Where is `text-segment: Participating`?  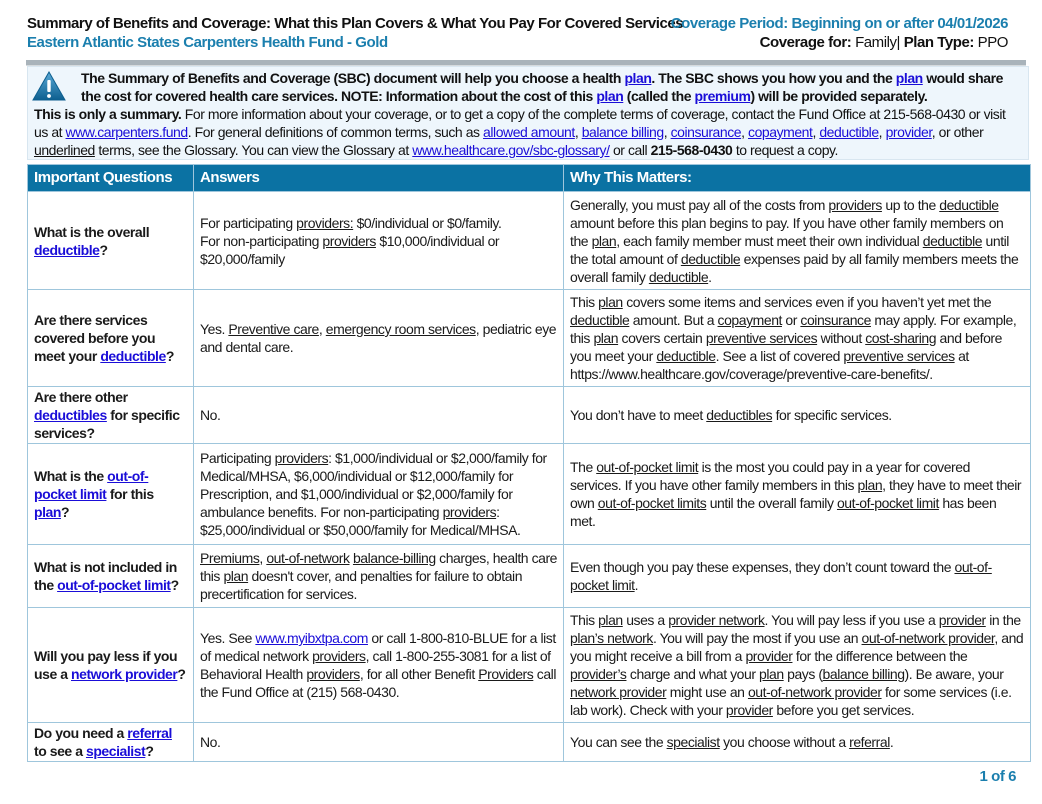 text-segment: Participating is located at coordinates (237, 458).